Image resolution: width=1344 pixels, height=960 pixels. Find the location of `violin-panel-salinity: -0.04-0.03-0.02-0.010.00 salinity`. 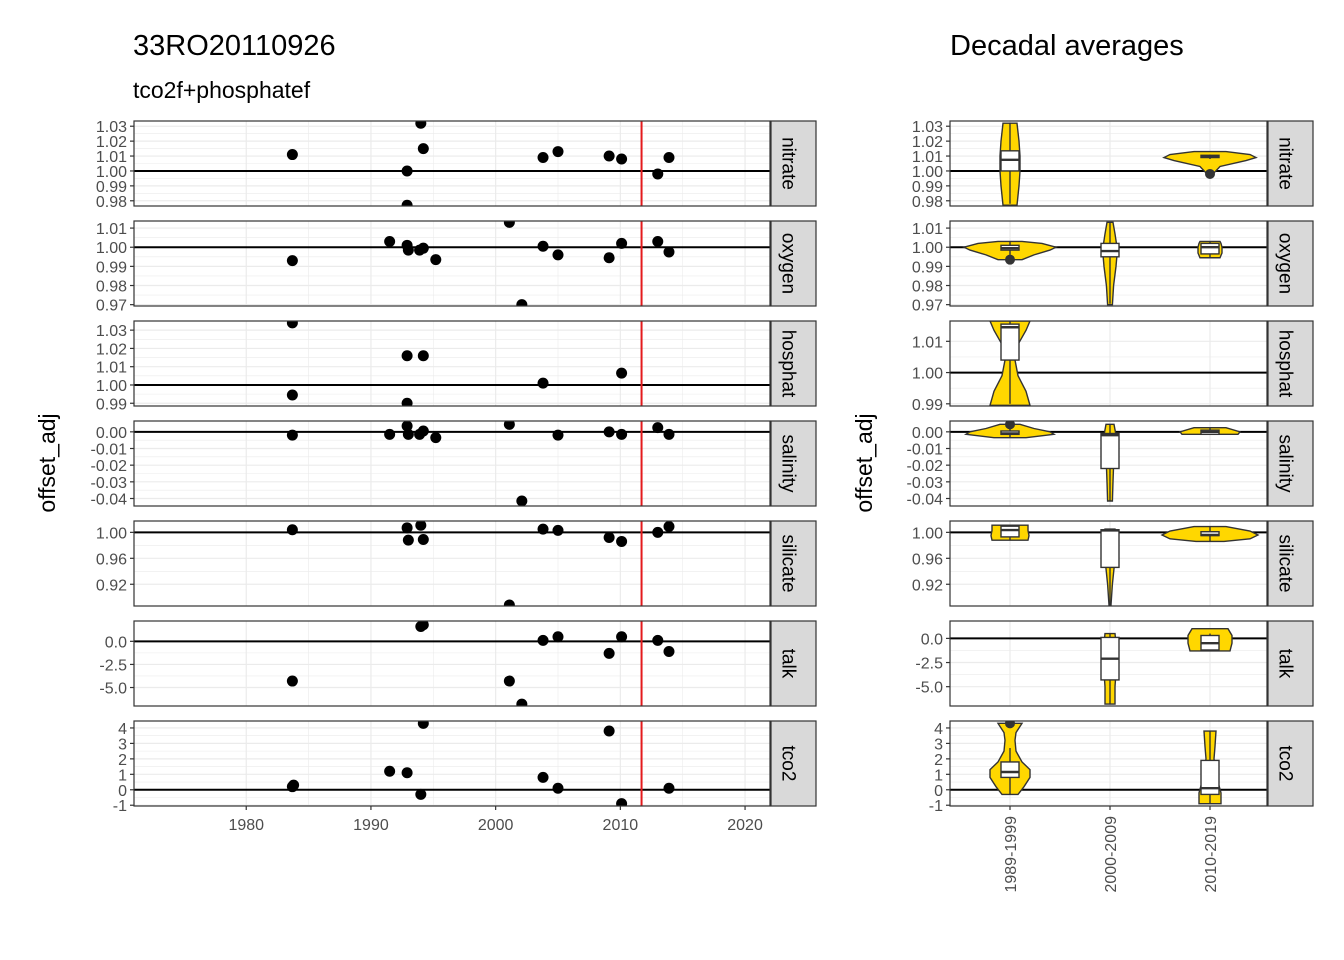

violin-panel-salinity: -0.04-0.03-0.02-0.010.00 salinity is located at coordinates (1110, 464).